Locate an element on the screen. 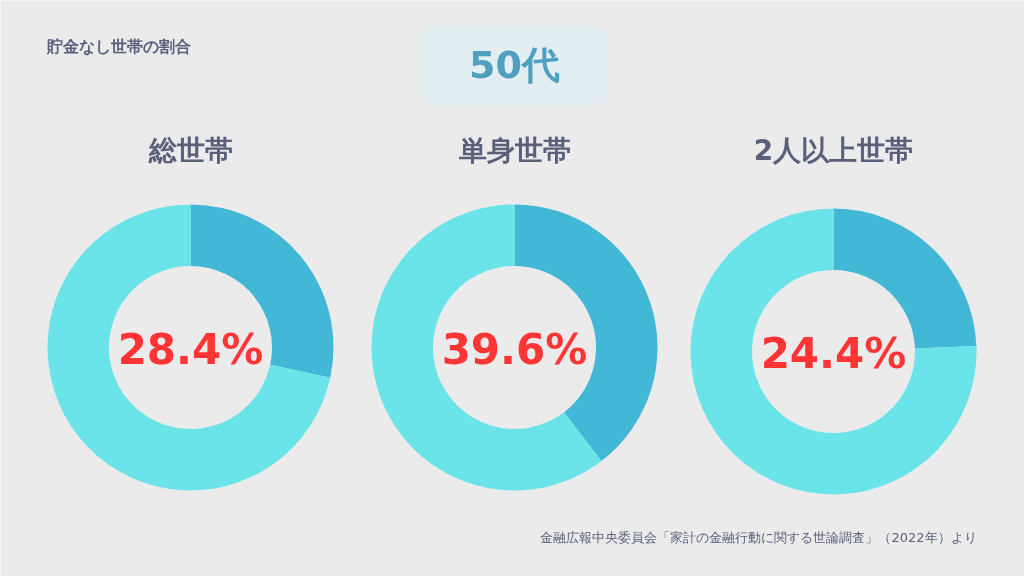 The height and width of the screenshot is (576, 1024). text: 28.4% is located at coordinates (190, 349).